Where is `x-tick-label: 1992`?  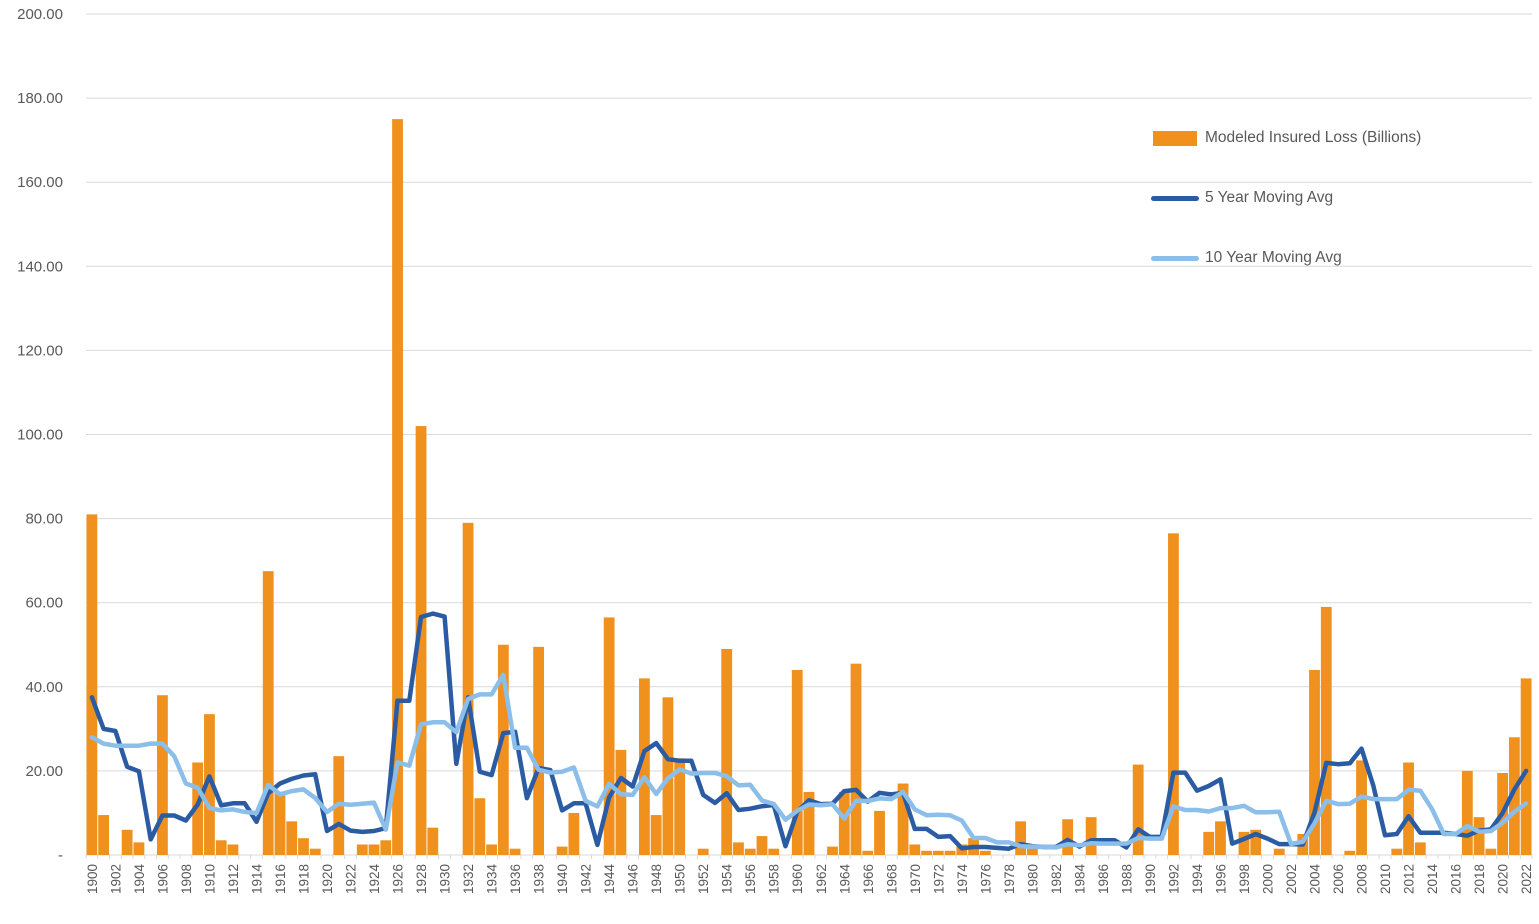 x-tick-label: 1992 is located at coordinates (1173, 879).